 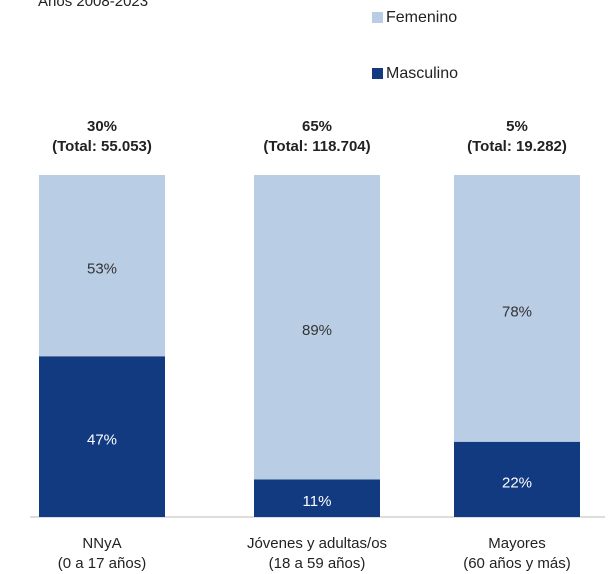 I want to click on bar-annotation: (Total: 19.282), so click(x=517, y=146).